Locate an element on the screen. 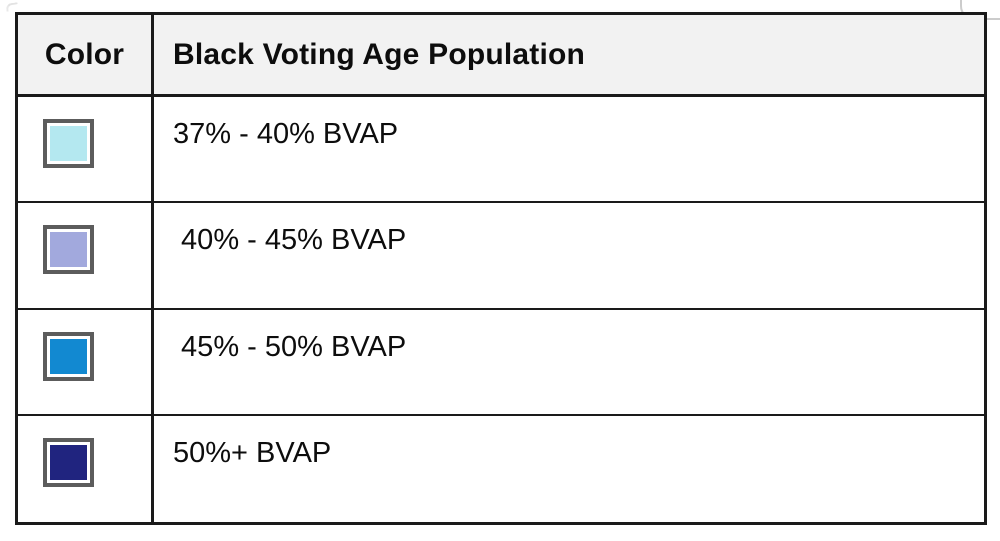 The width and height of the screenshot is (1000, 541). color-swatch-periwinkle is located at coordinates (68, 250).